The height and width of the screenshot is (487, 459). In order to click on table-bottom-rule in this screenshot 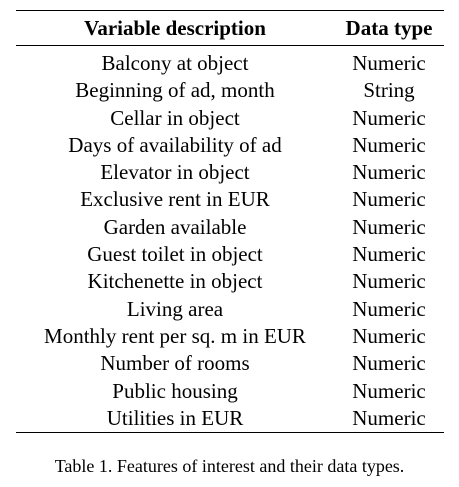, I will do `click(230, 433)`.